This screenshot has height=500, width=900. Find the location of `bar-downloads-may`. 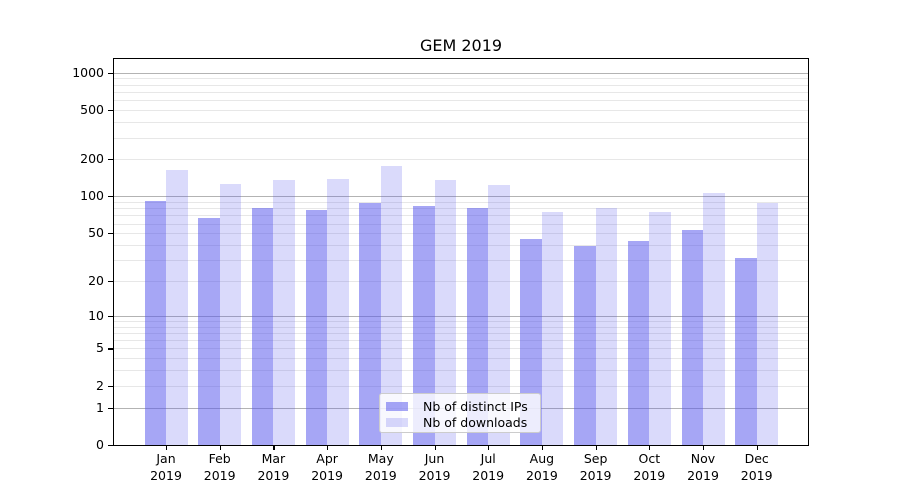

bar-downloads-may is located at coordinates (391, 305).